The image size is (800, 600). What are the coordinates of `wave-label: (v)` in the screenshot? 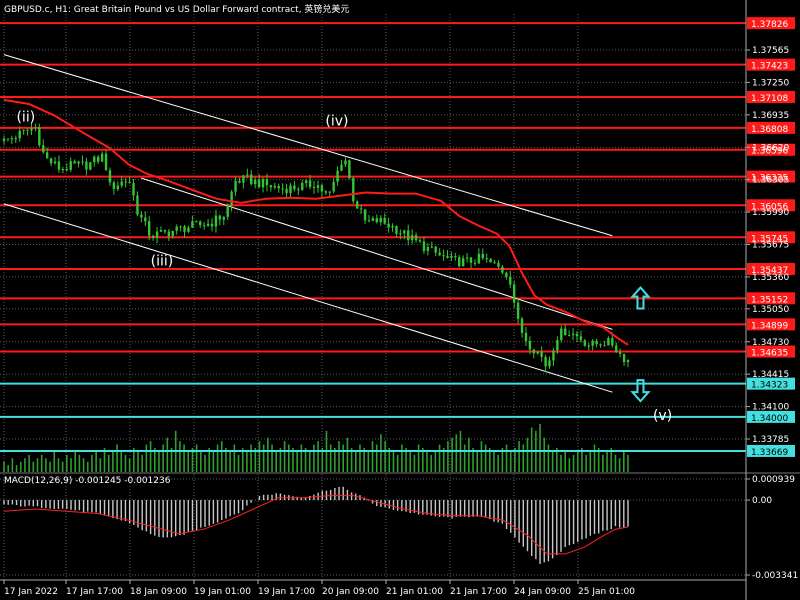 It's located at (662, 416).